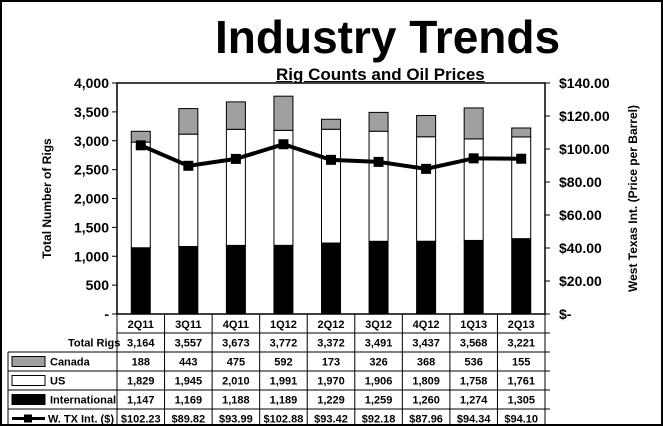 The height and width of the screenshot is (426, 663). I want to click on table-cell: 1,147, so click(141, 401).